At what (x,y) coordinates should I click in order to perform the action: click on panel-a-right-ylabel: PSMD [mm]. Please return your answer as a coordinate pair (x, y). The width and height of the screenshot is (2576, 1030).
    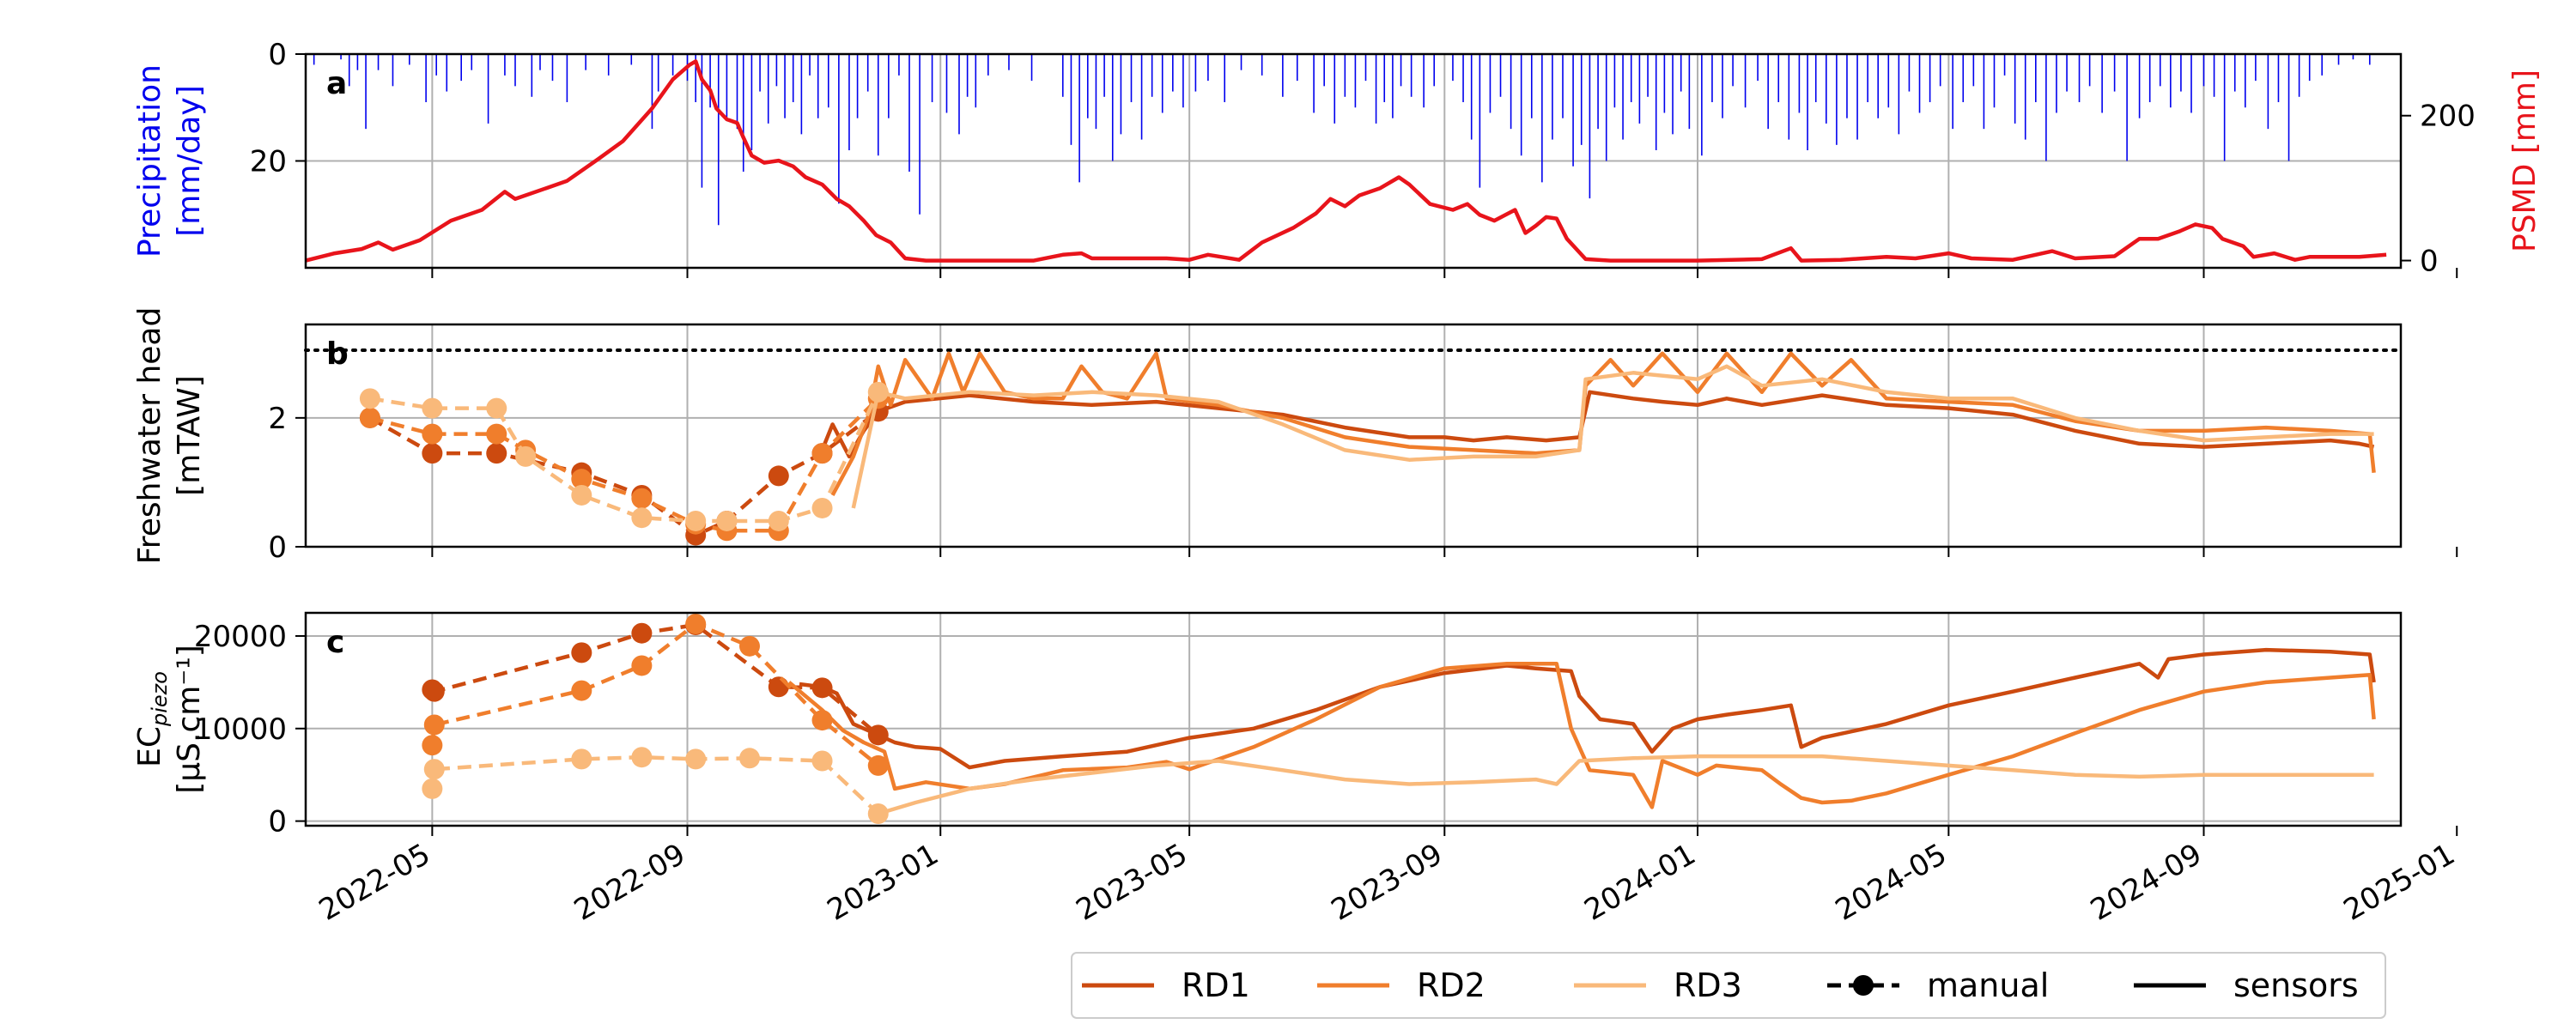
    Looking at the image, I should click on (2525, 161).